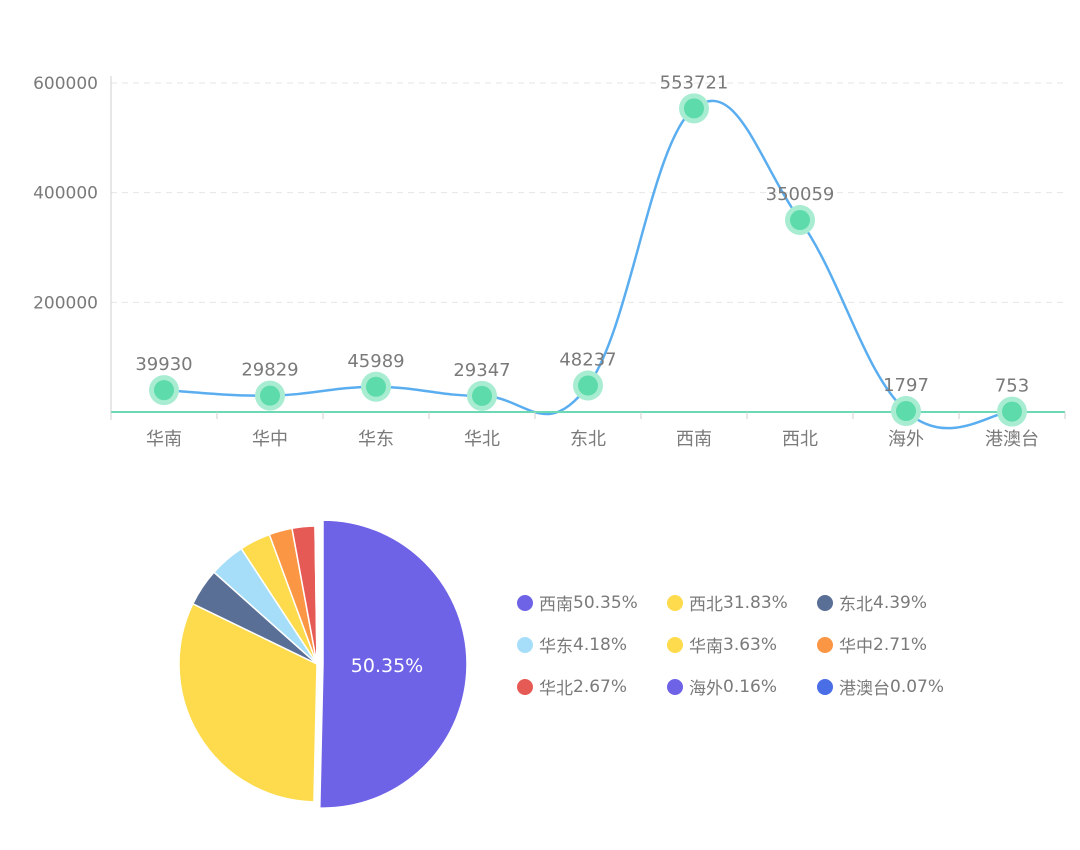 Image resolution: width=1080 pixels, height=850 pixels. What do you see at coordinates (694, 82) in the screenshot?
I see `data-label: 553721` at bounding box center [694, 82].